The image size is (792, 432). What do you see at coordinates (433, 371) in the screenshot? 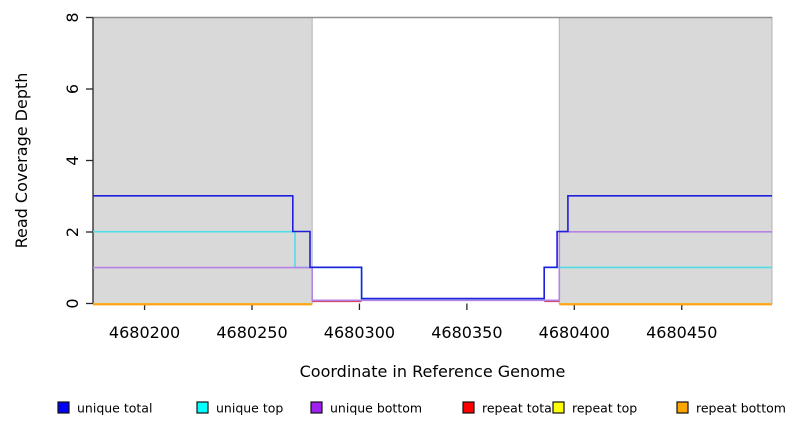
I see `x-axis-label: Coordinate in Reference Genome` at bounding box center [433, 371].